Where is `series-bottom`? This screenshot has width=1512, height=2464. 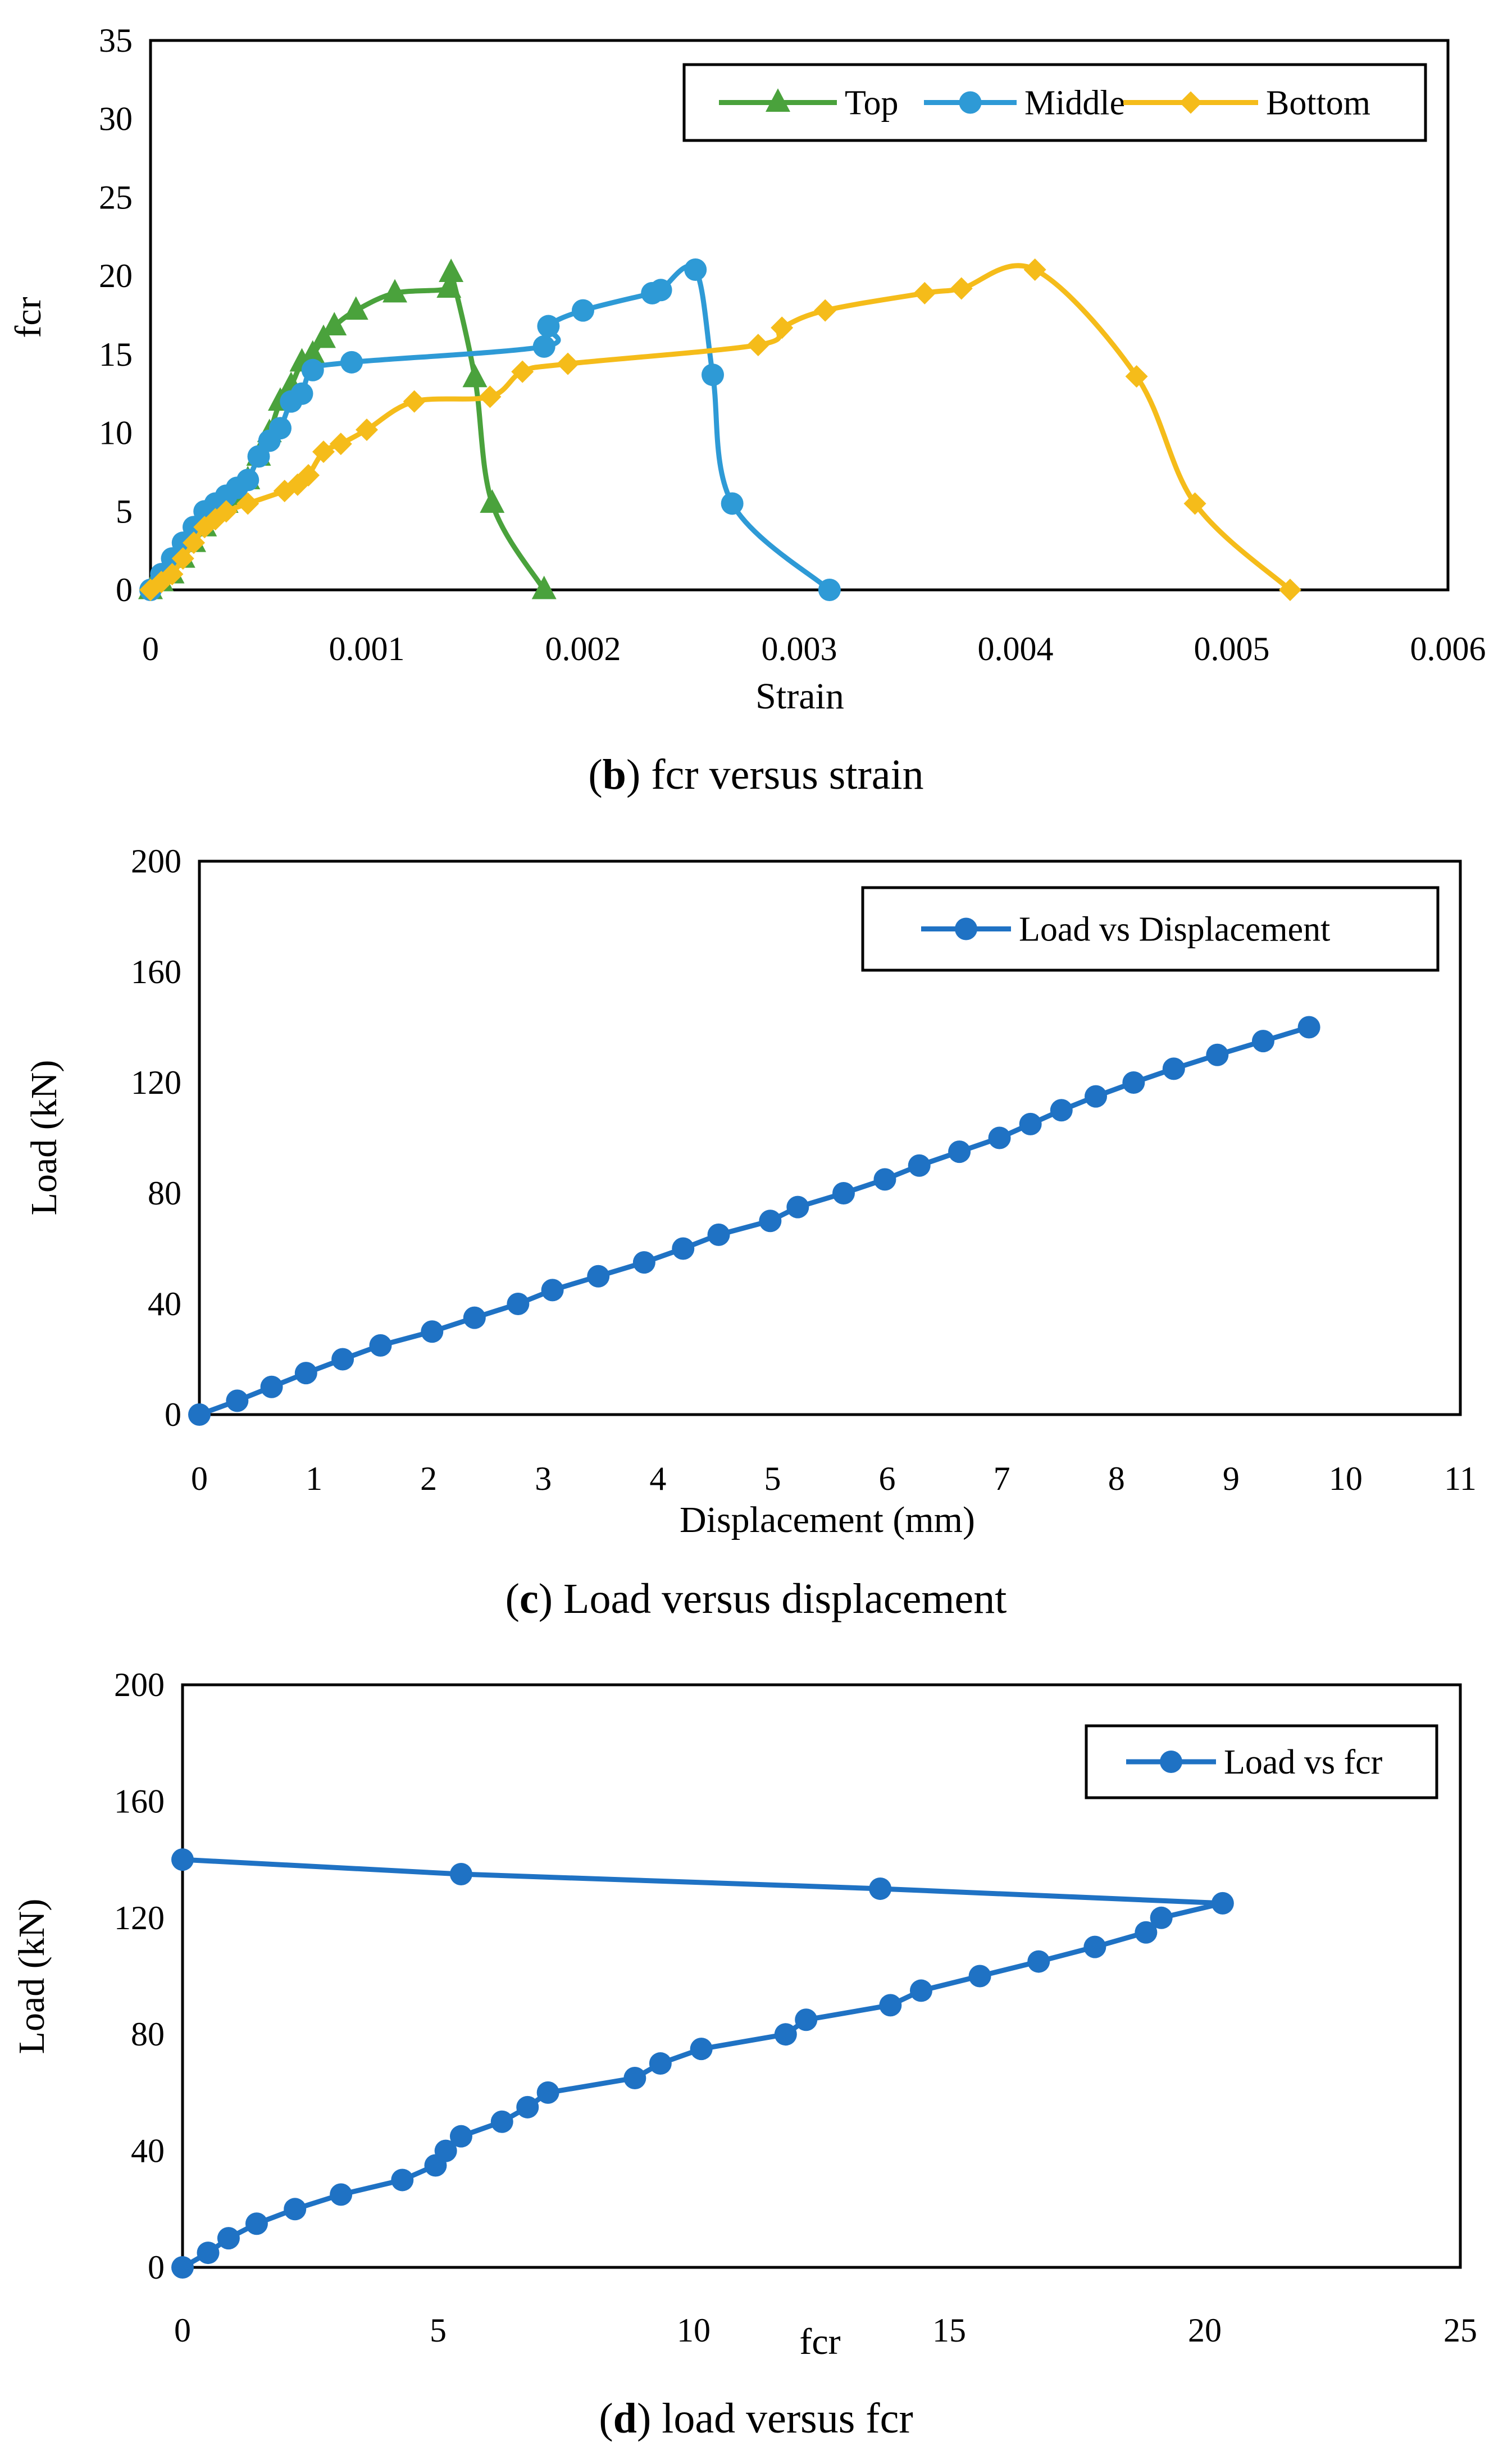 series-bottom is located at coordinates (720, 429).